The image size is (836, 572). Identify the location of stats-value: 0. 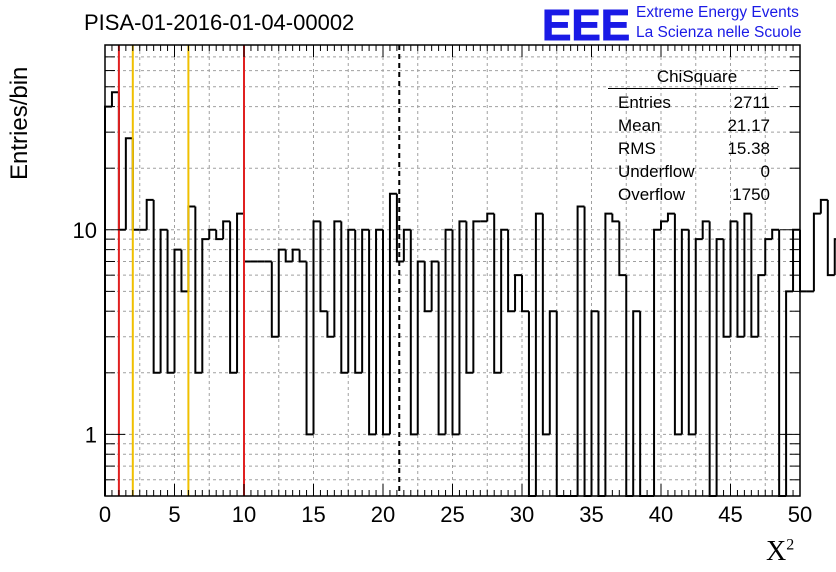
(765, 171).